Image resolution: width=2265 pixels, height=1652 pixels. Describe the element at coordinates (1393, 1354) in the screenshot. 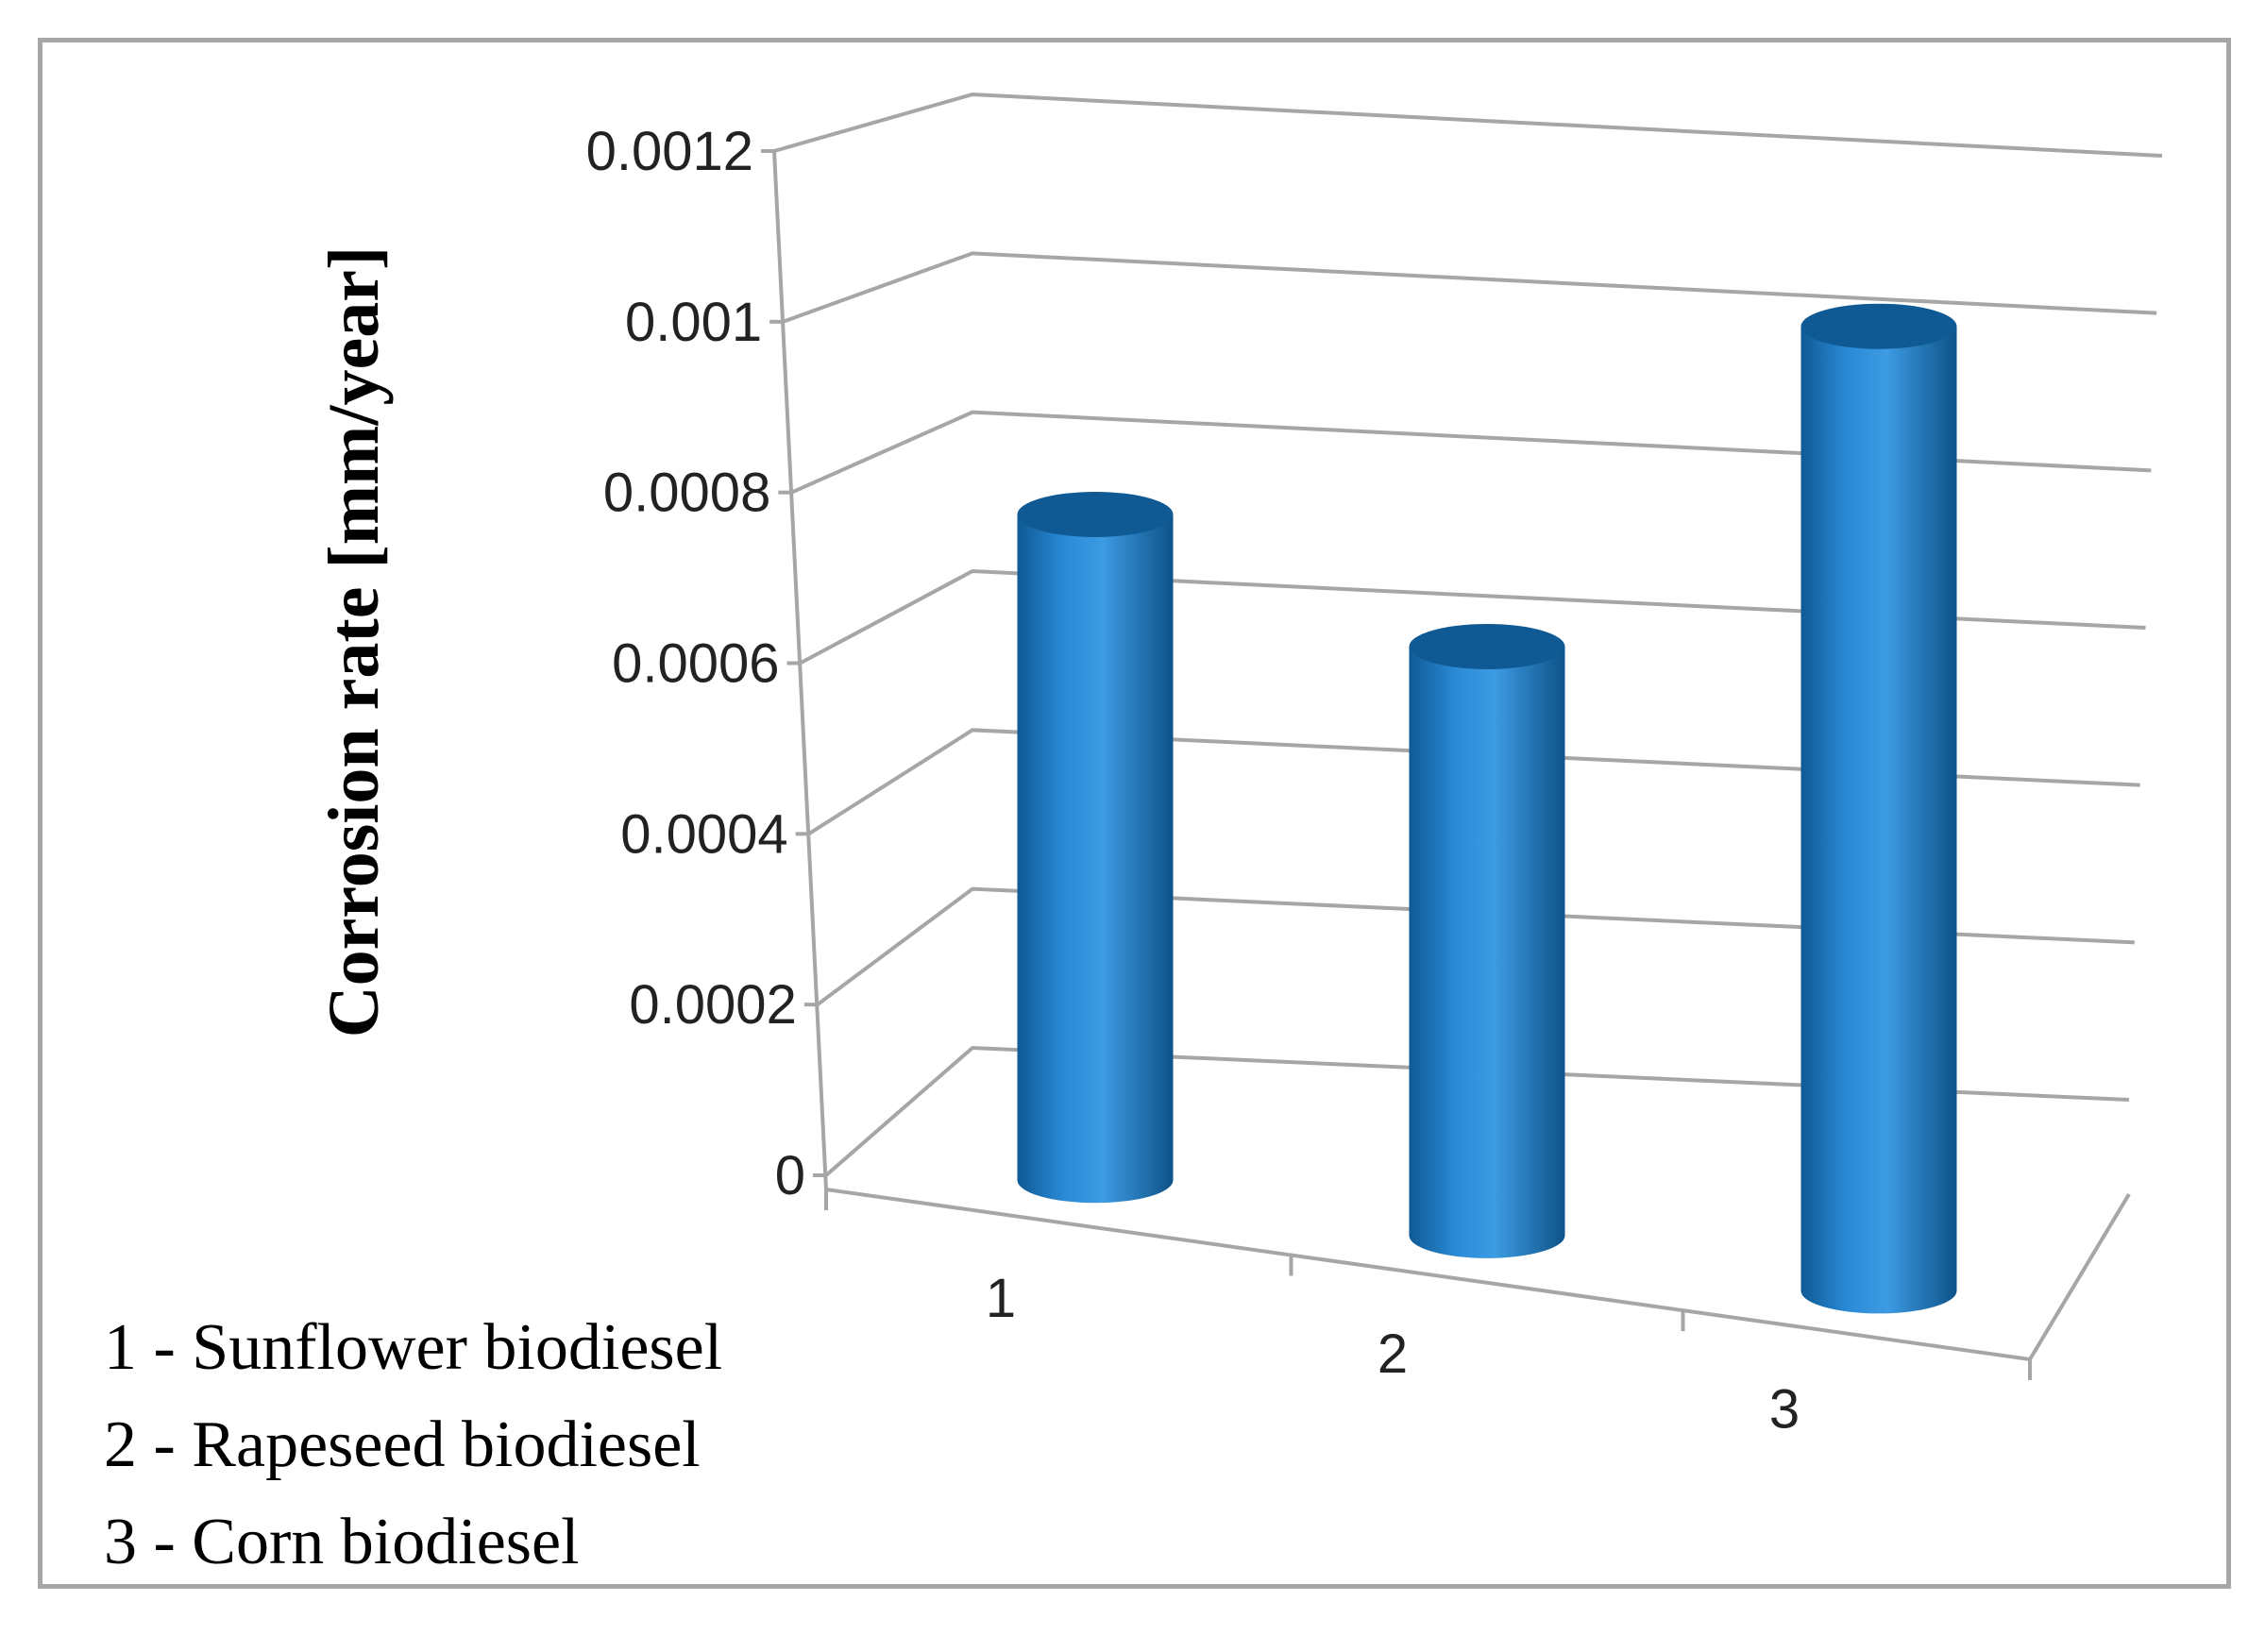

I see `x-tick-label: 2` at that location.